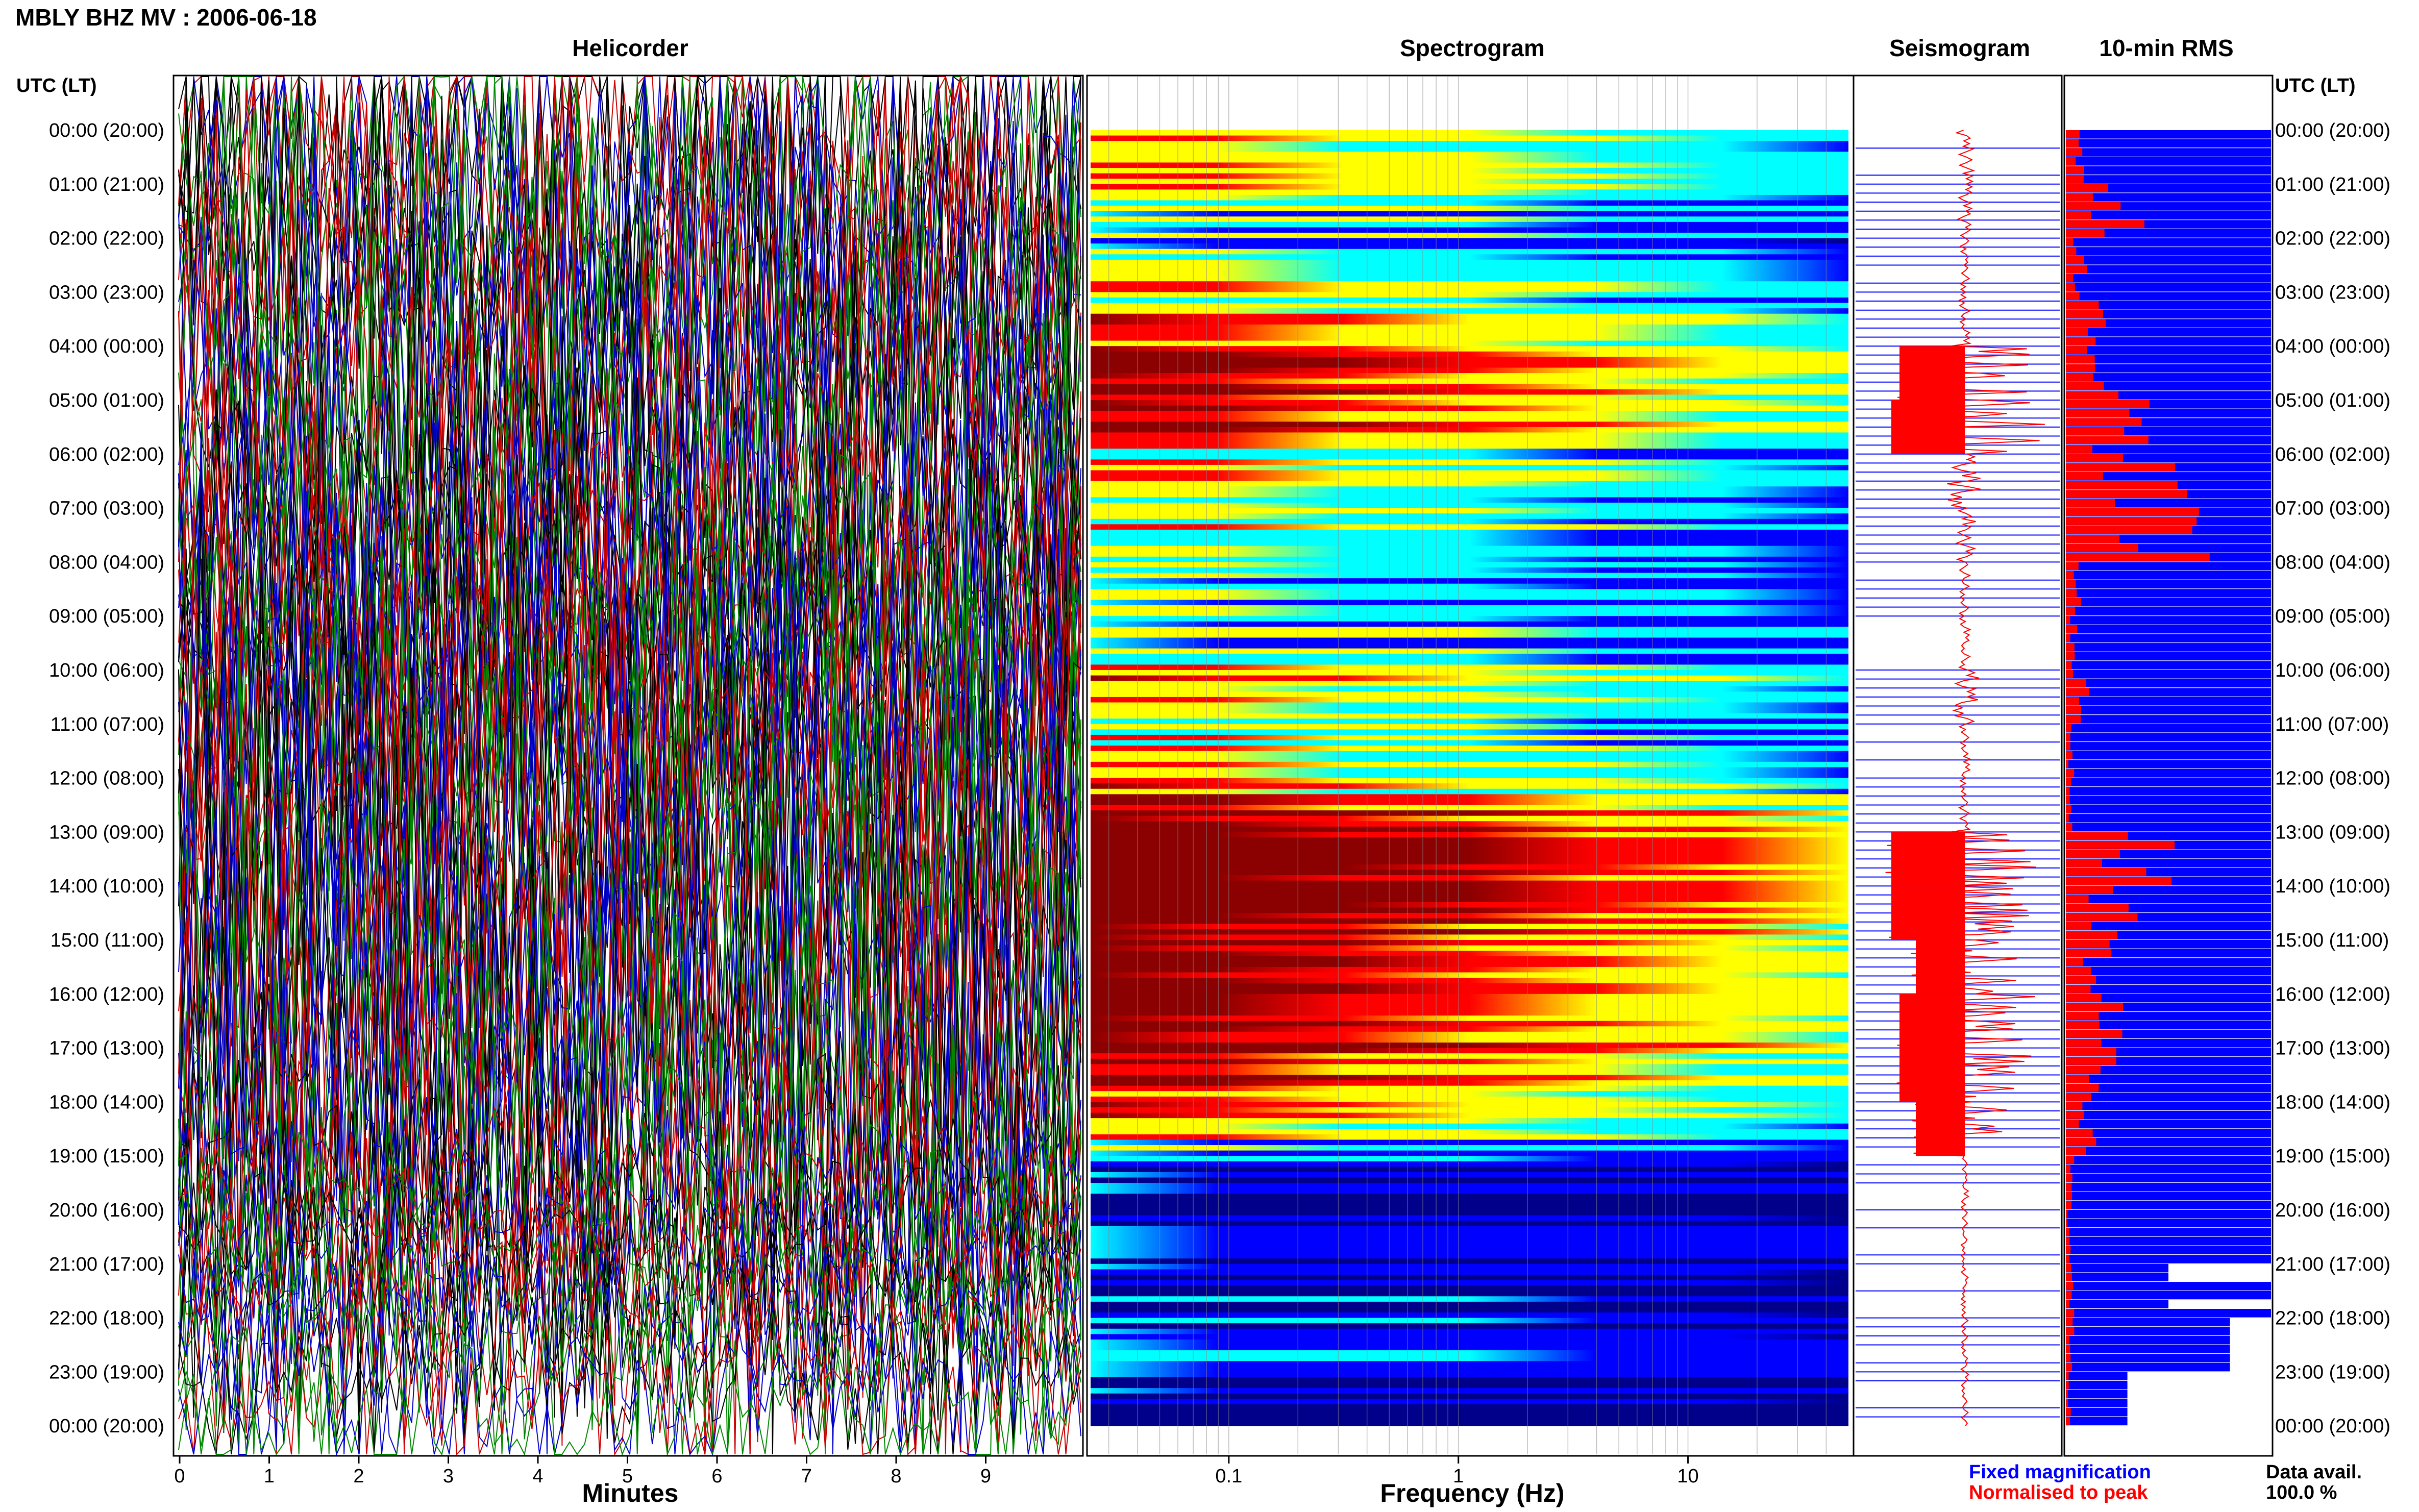 This screenshot has width=2419, height=1512. What do you see at coordinates (2060, 1472) in the screenshot?
I see `legend-fixed-magnification: Fixed magnification` at bounding box center [2060, 1472].